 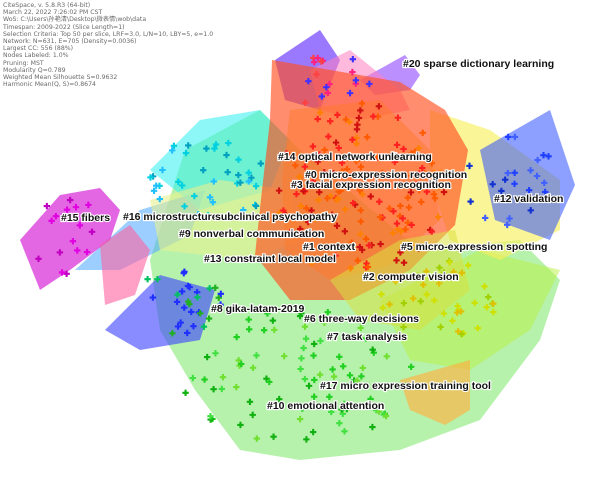 I want to click on cluster-hull-olive, so click(x=400, y=280).